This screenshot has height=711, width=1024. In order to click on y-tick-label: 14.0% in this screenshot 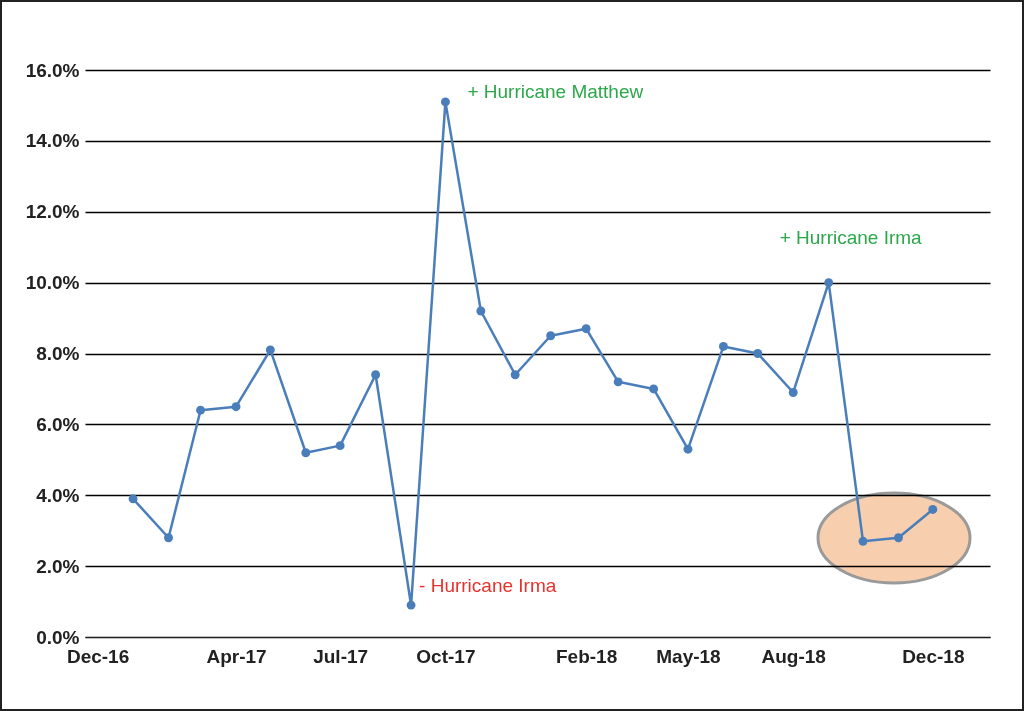, I will do `click(52, 141)`.